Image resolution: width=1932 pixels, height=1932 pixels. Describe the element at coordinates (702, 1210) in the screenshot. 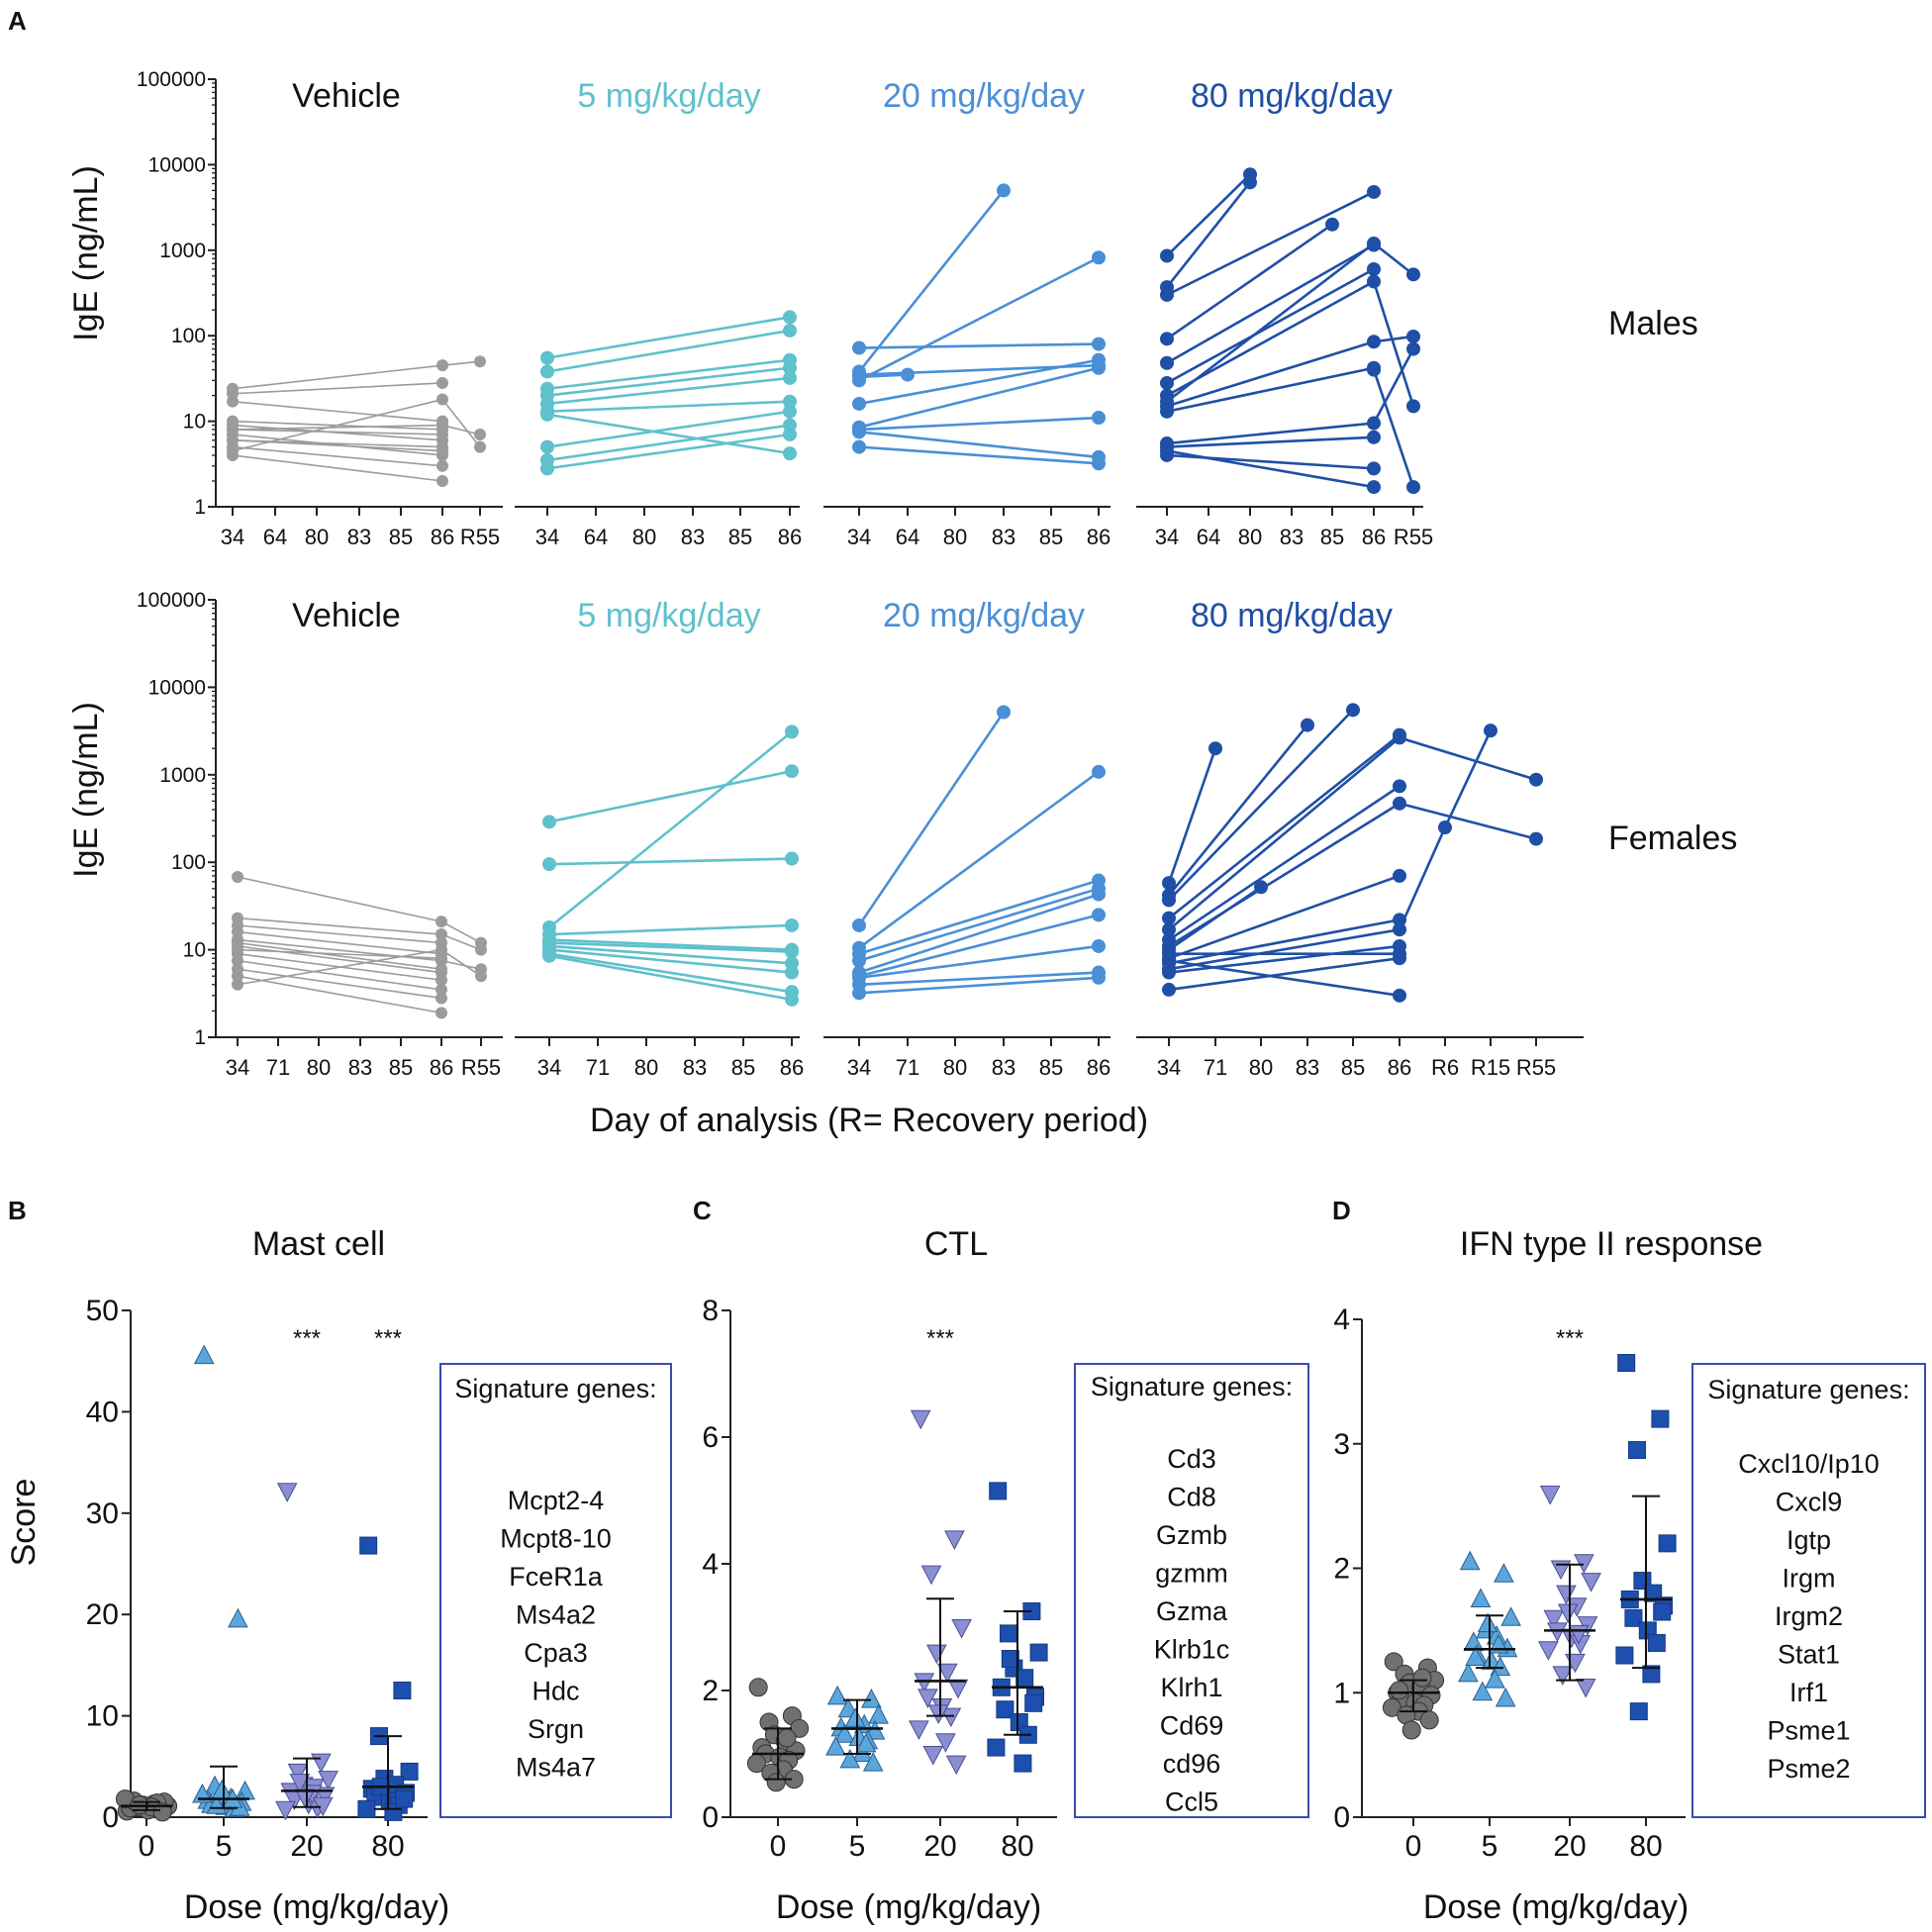

I see `panel-letter-c: C` at that location.